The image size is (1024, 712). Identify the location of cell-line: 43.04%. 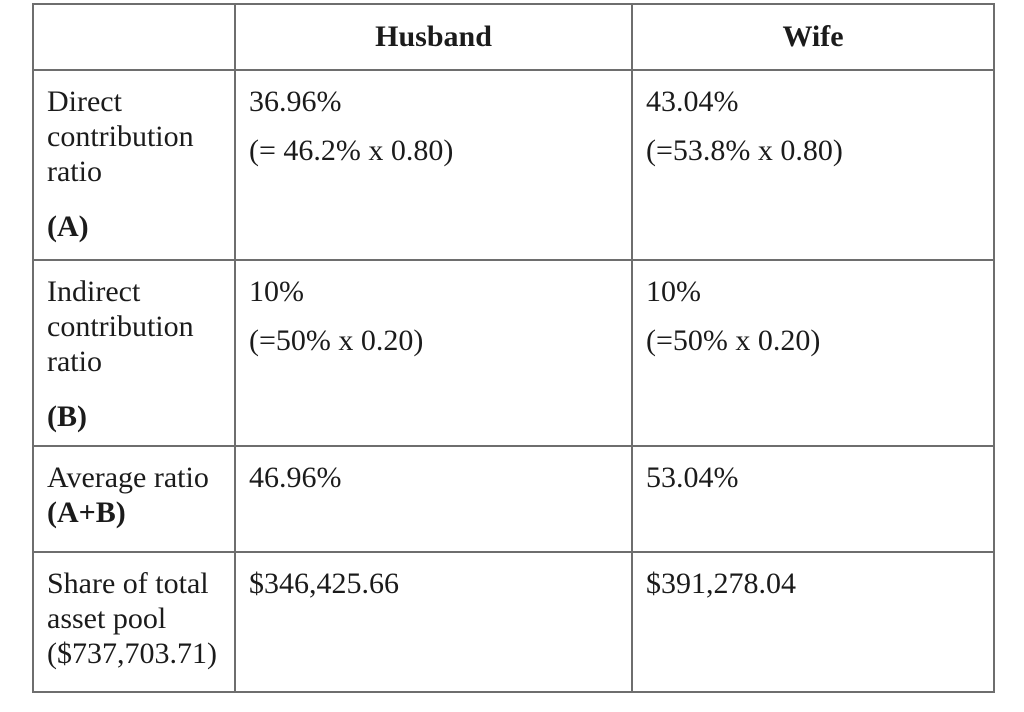
(692, 101).